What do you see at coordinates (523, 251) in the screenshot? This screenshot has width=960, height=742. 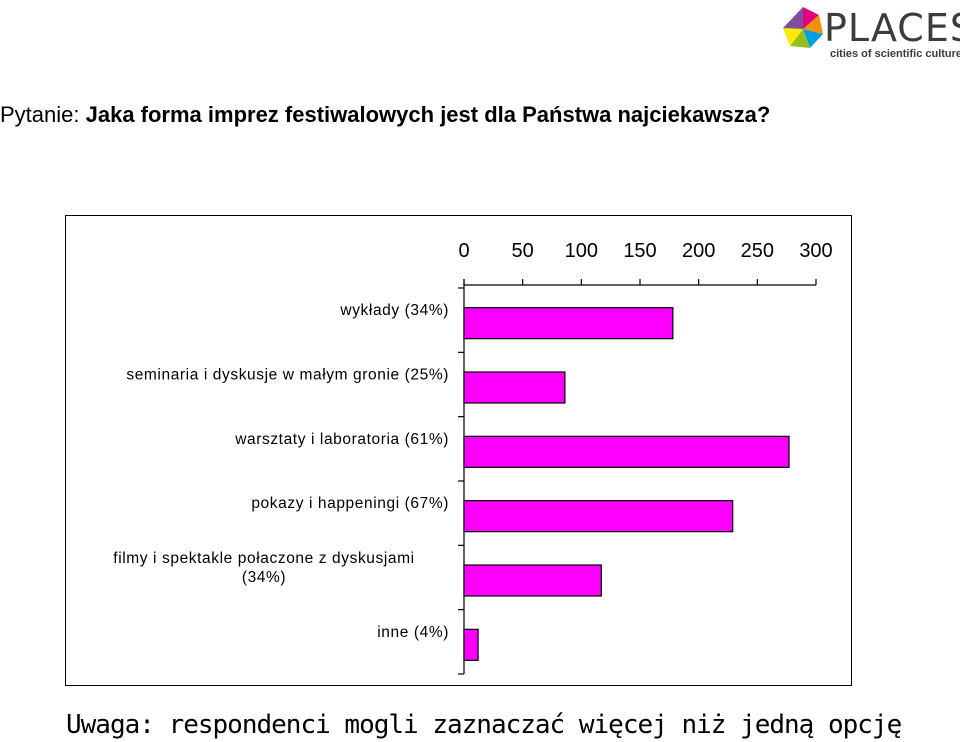 I see `x-tick-label: 50` at bounding box center [523, 251].